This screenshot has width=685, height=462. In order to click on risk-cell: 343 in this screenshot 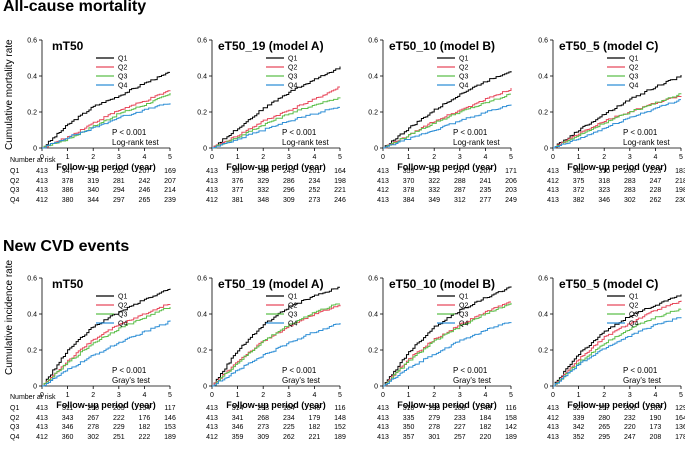, I will do `click(67, 418)`.